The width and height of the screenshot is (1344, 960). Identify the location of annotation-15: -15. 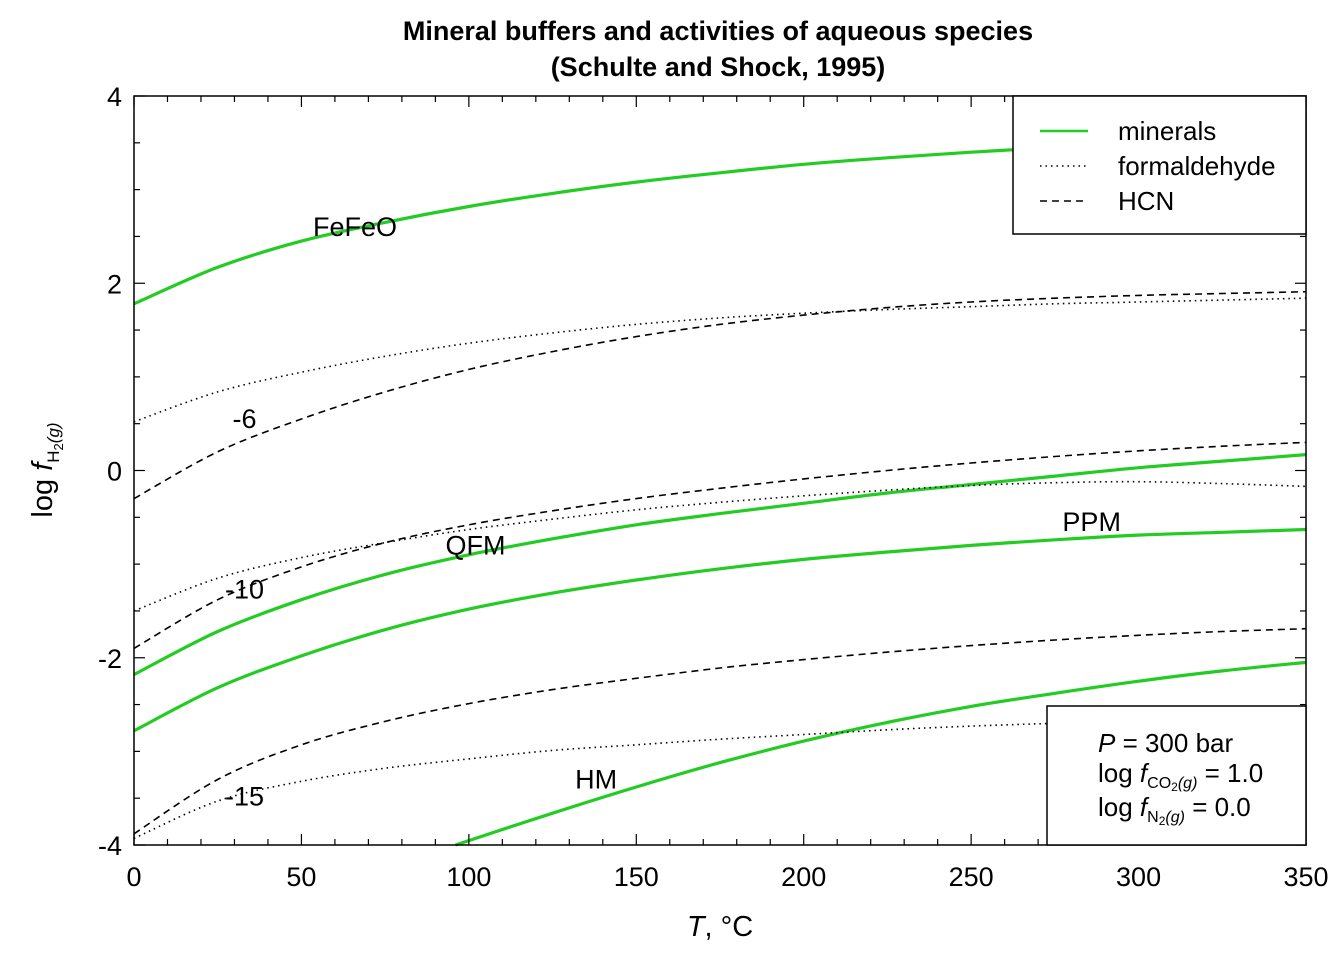
(244, 796).